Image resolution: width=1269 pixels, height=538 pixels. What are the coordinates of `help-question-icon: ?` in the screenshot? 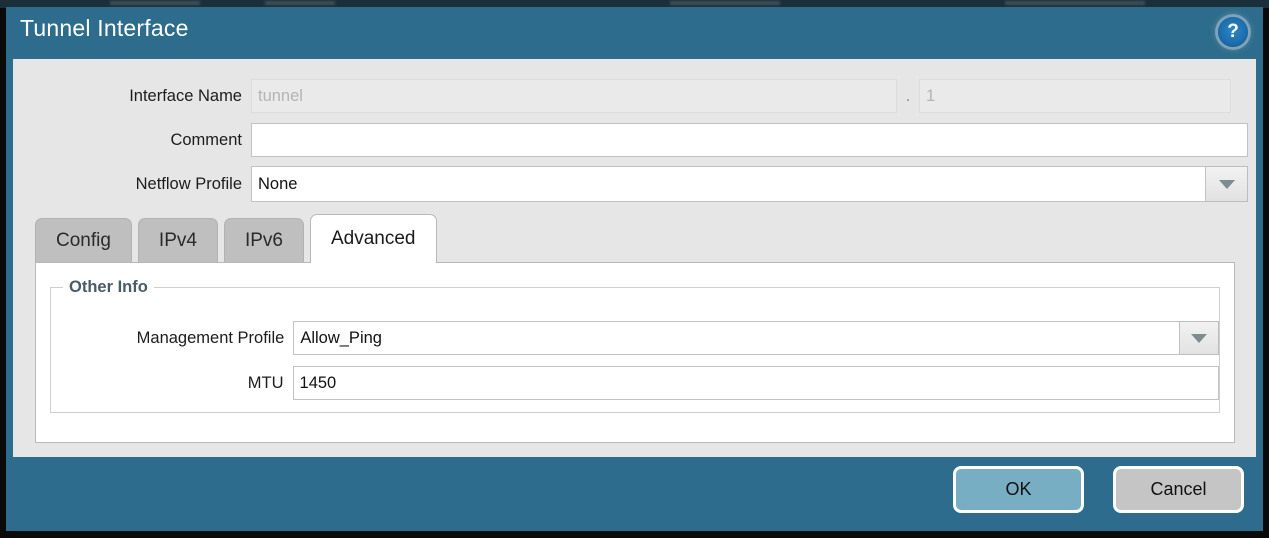 It's located at (1233, 32).